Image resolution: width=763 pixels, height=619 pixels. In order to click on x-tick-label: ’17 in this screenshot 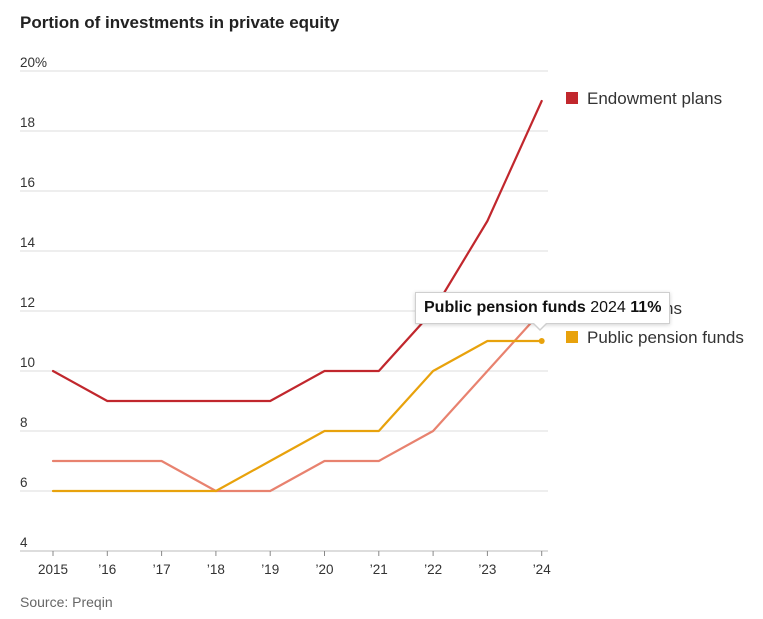, I will do `click(162, 569)`.